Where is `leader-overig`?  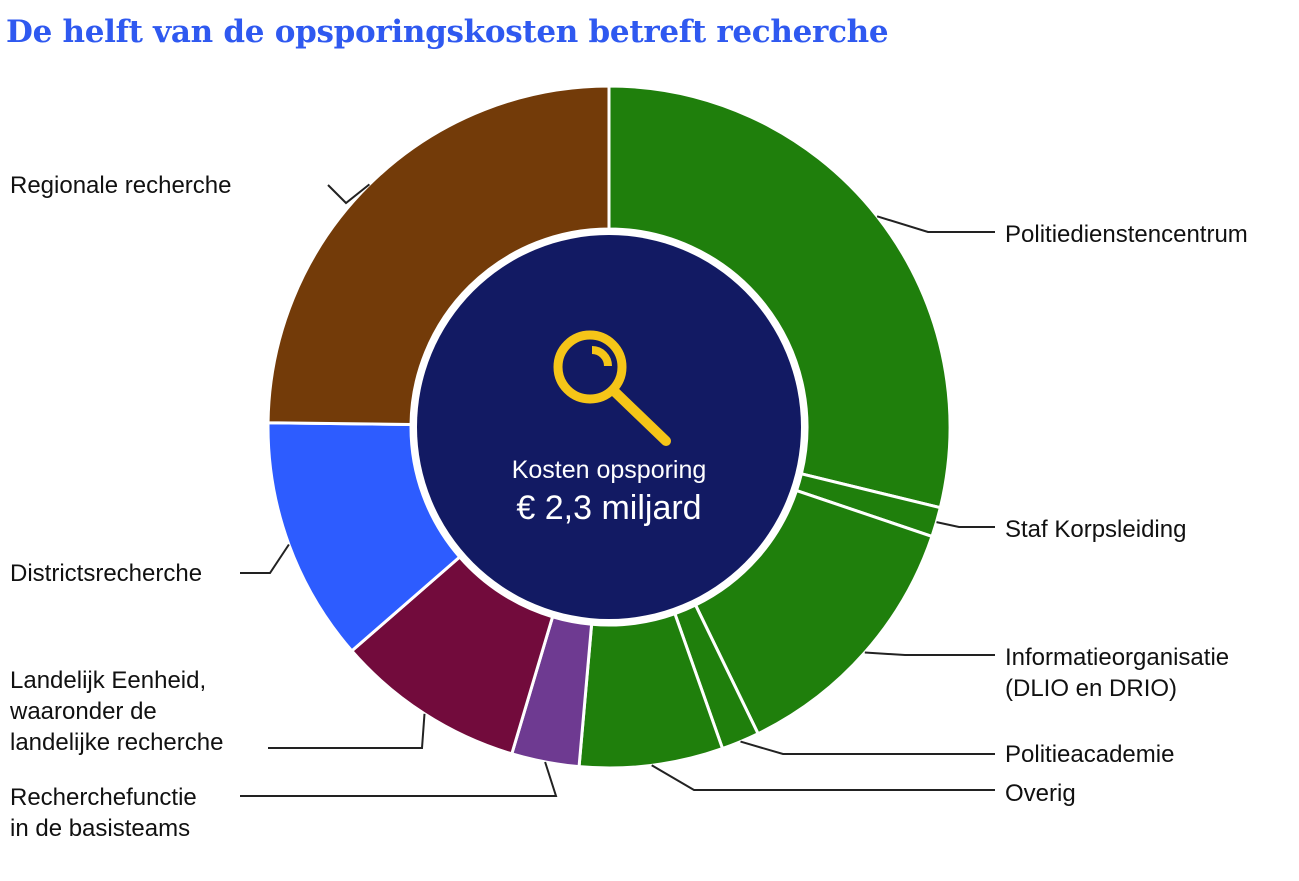
leader-overig is located at coordinates (823, 777).